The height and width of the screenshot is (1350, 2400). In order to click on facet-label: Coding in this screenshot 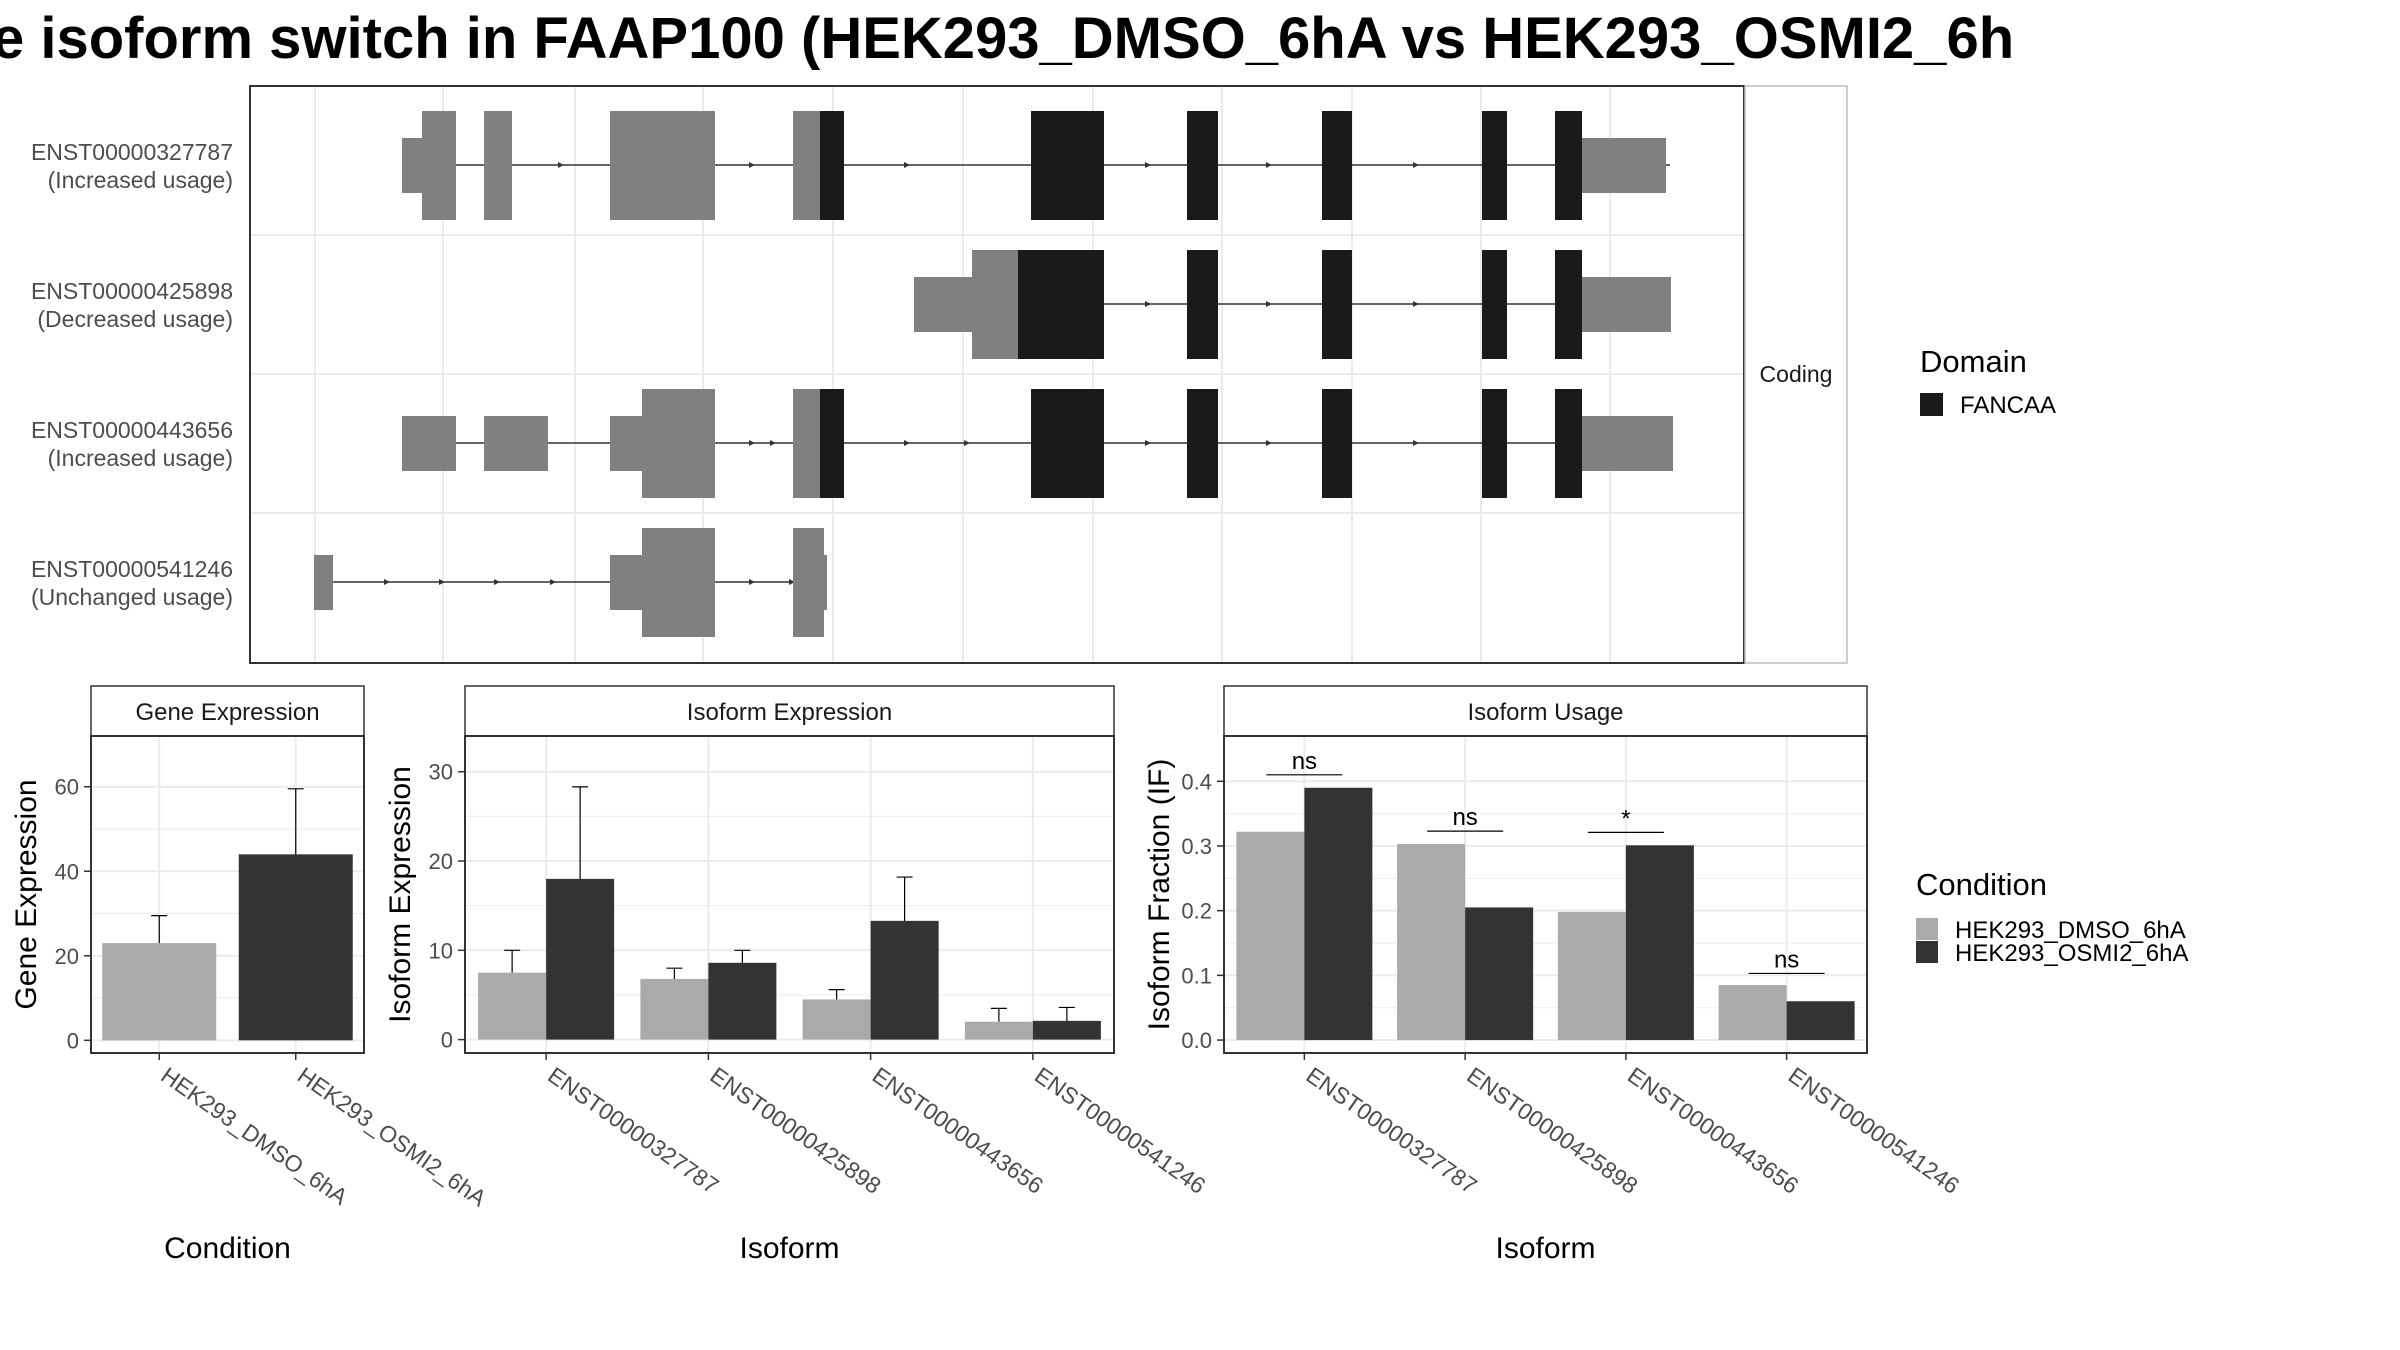, I will do `click(1796, 374)`.